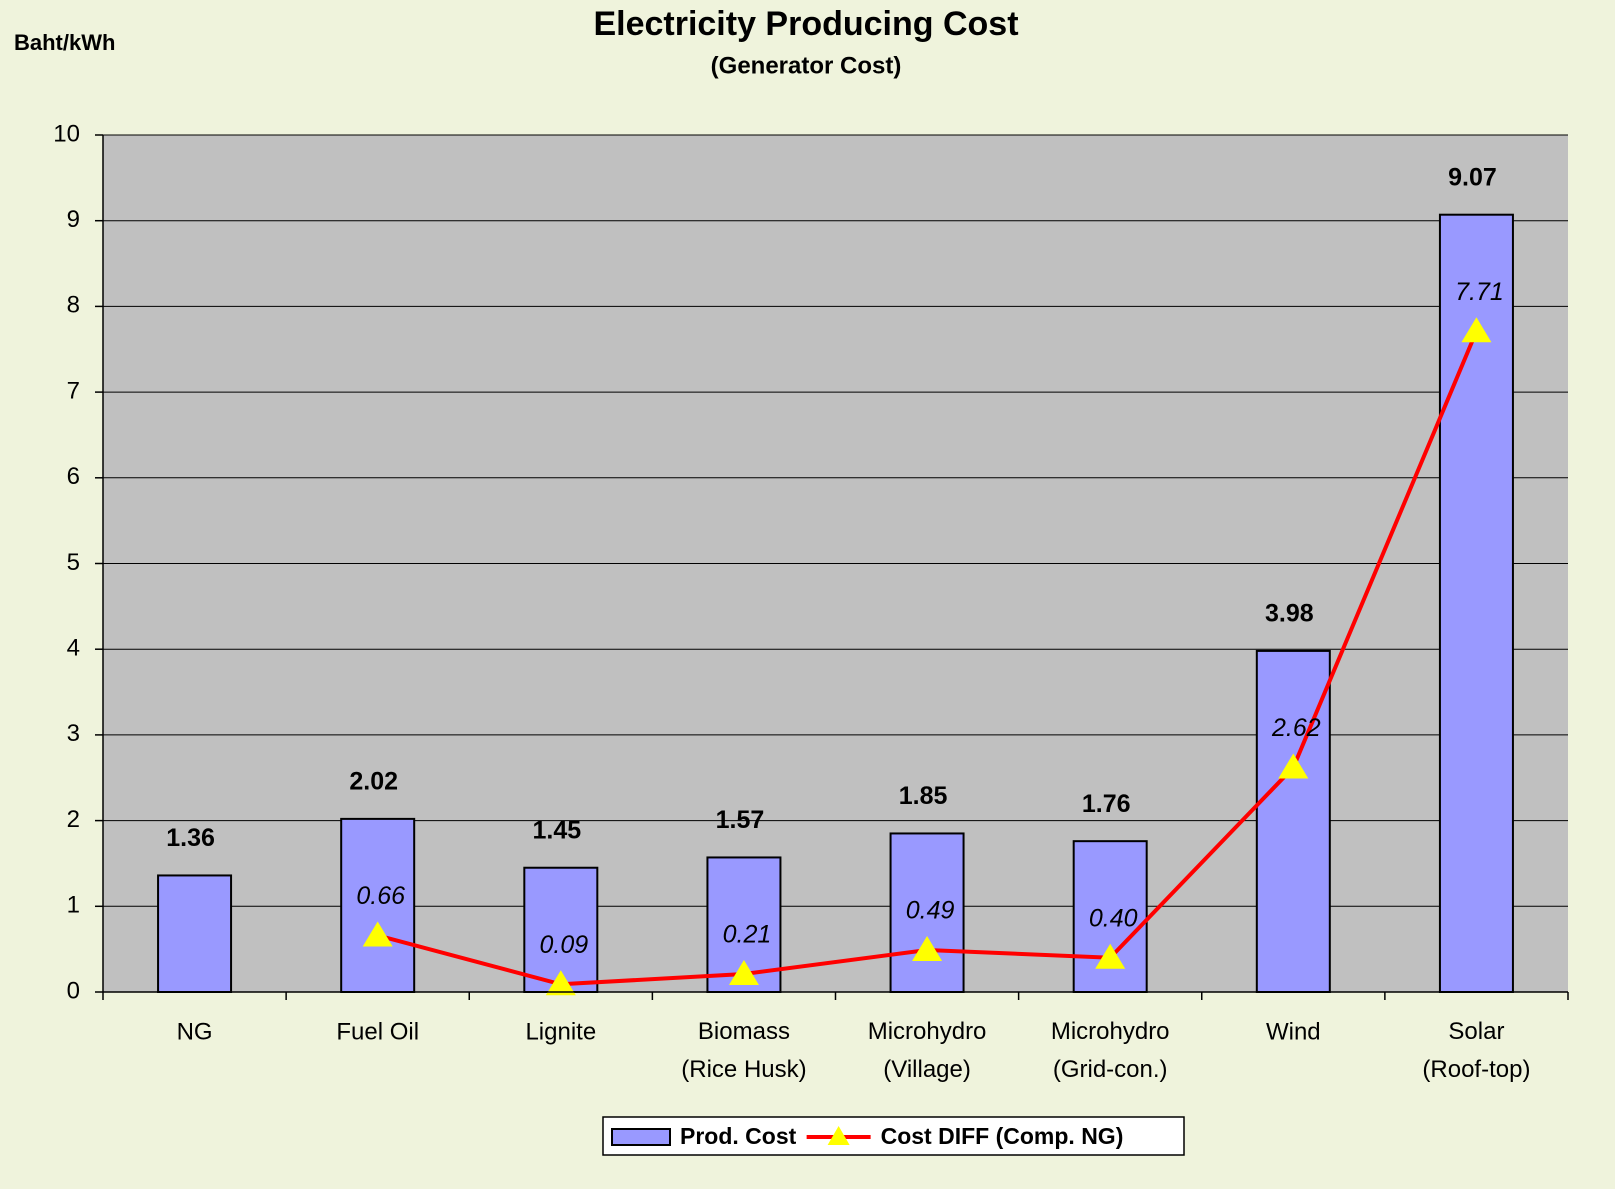 The image size is (1615, 1189). What do you see at coordinates (73, 305) in the screenshot?
I see `y-tick-label: 8` at bounding box center [73, 305].